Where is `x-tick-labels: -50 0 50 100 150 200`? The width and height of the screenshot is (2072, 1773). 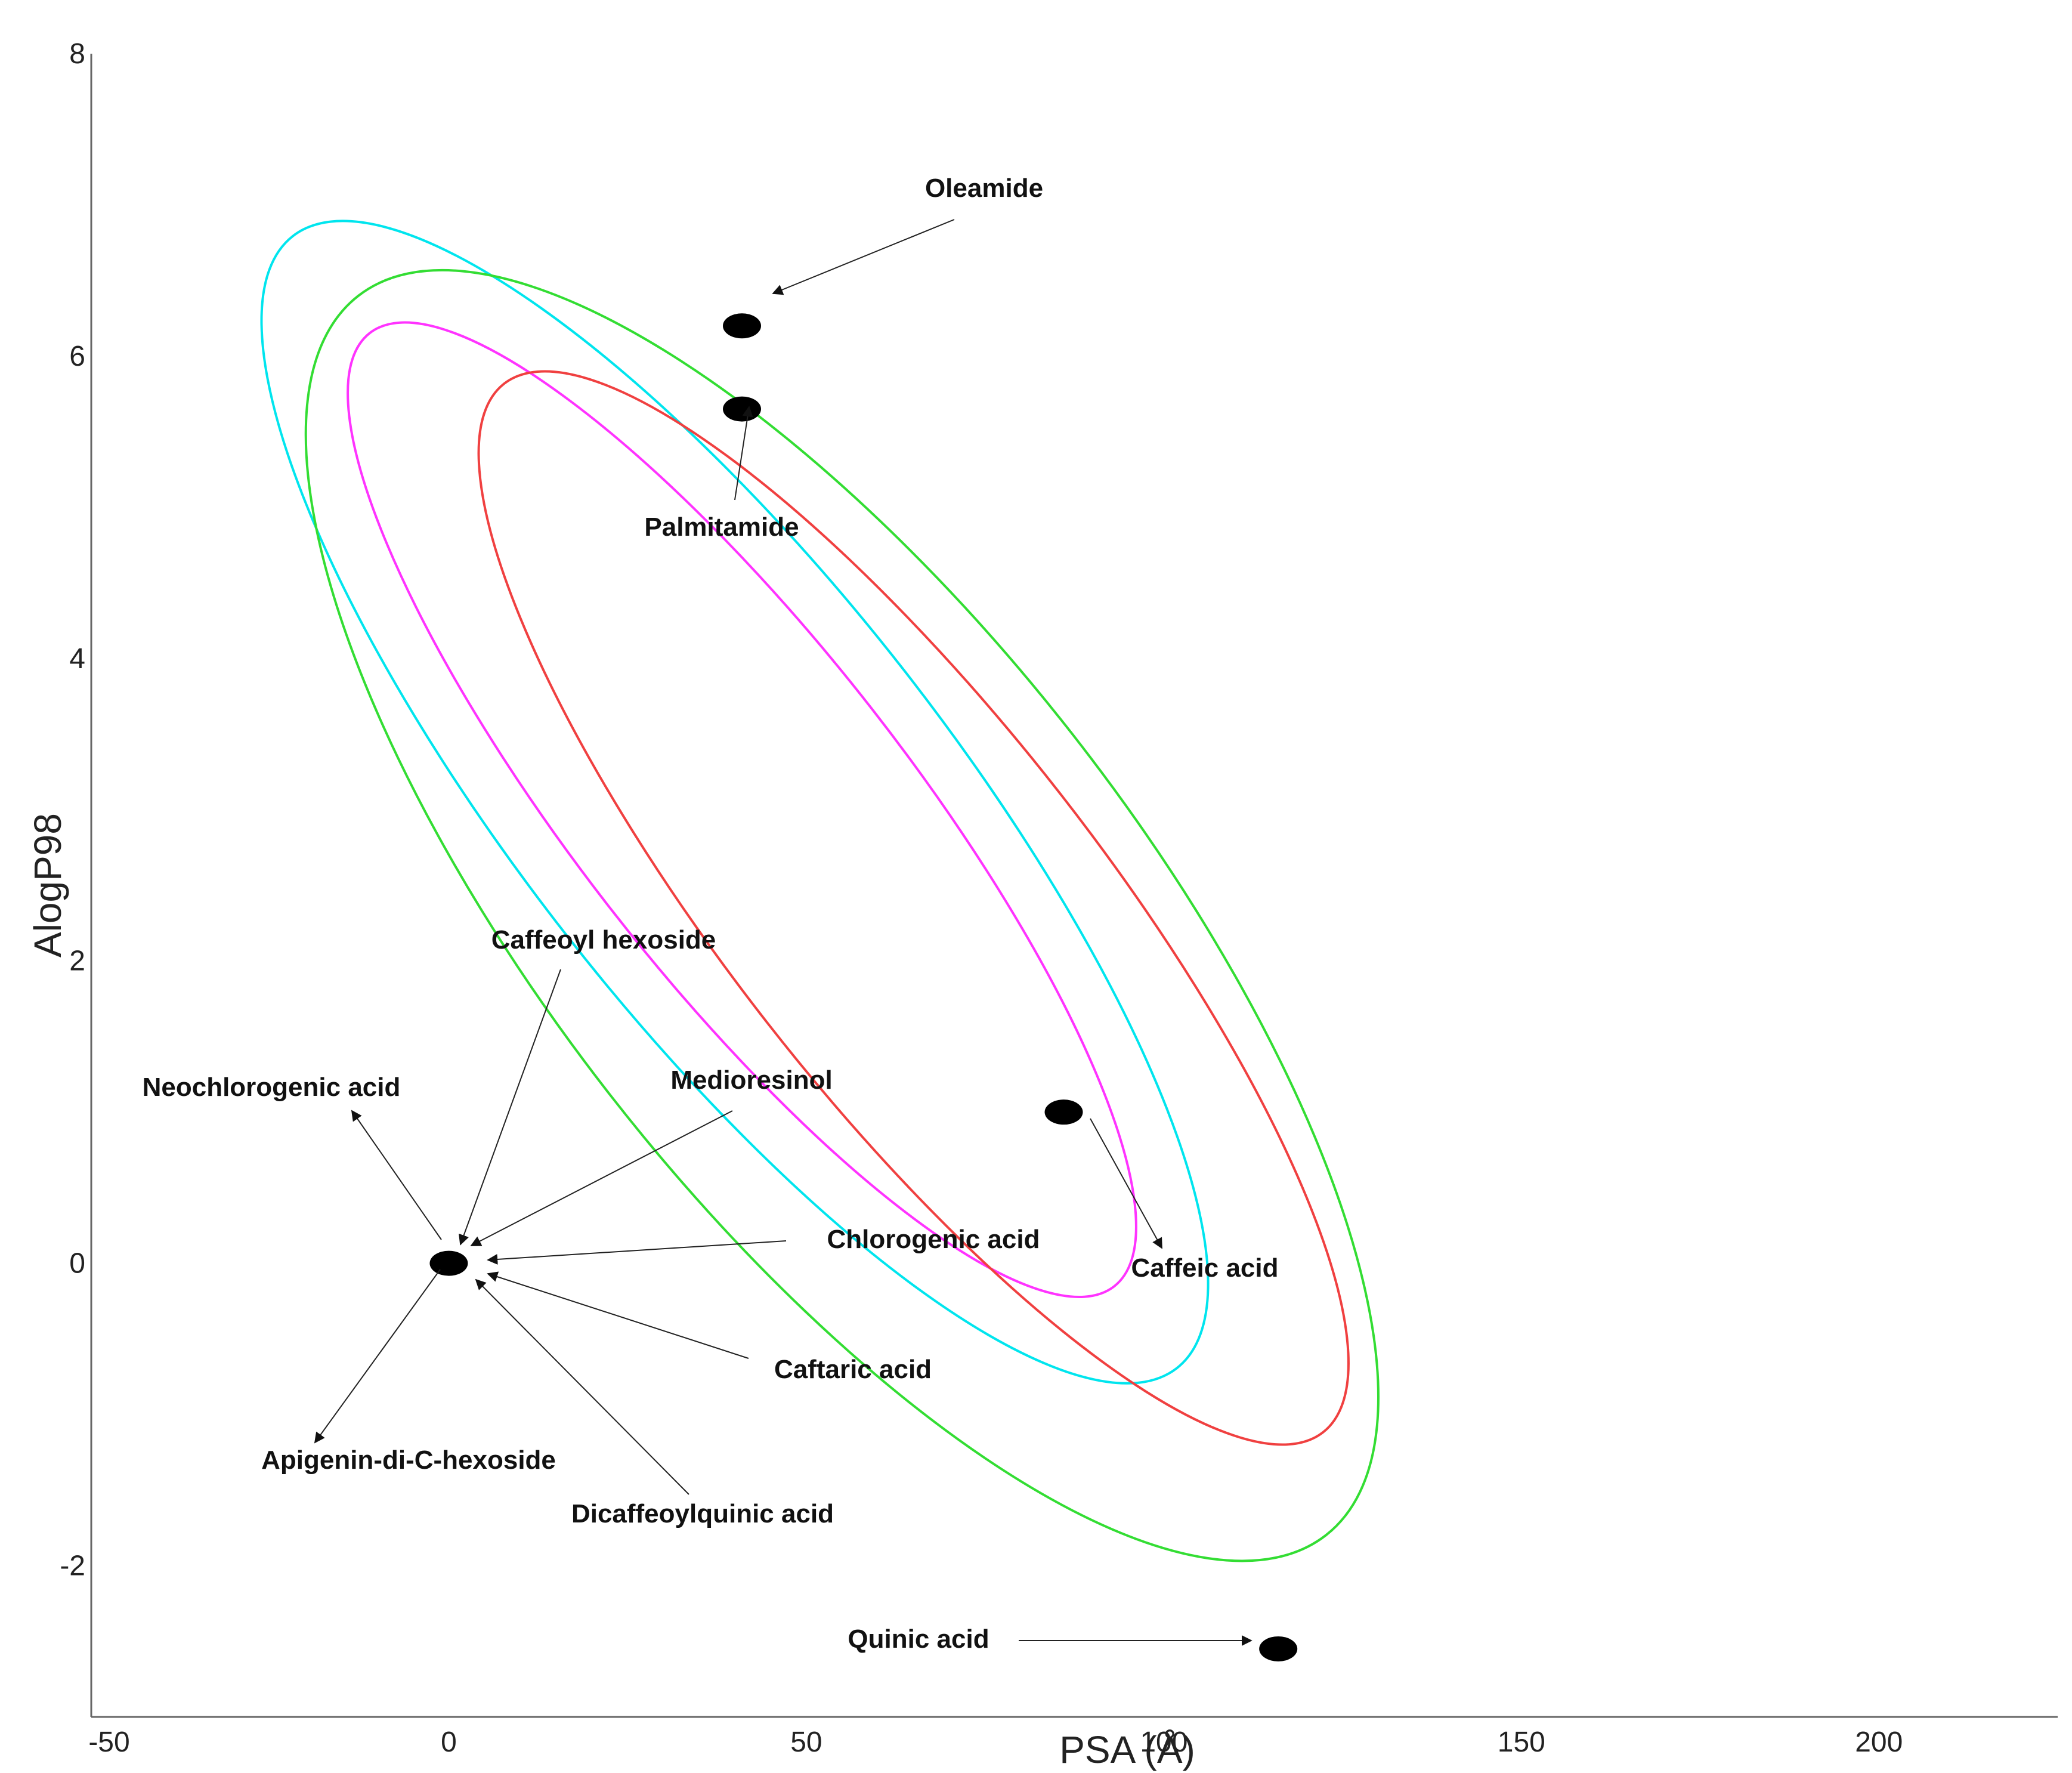
x-tick-labels: -50 0 50 100 150 200 is located at coordinates (995, 1742).